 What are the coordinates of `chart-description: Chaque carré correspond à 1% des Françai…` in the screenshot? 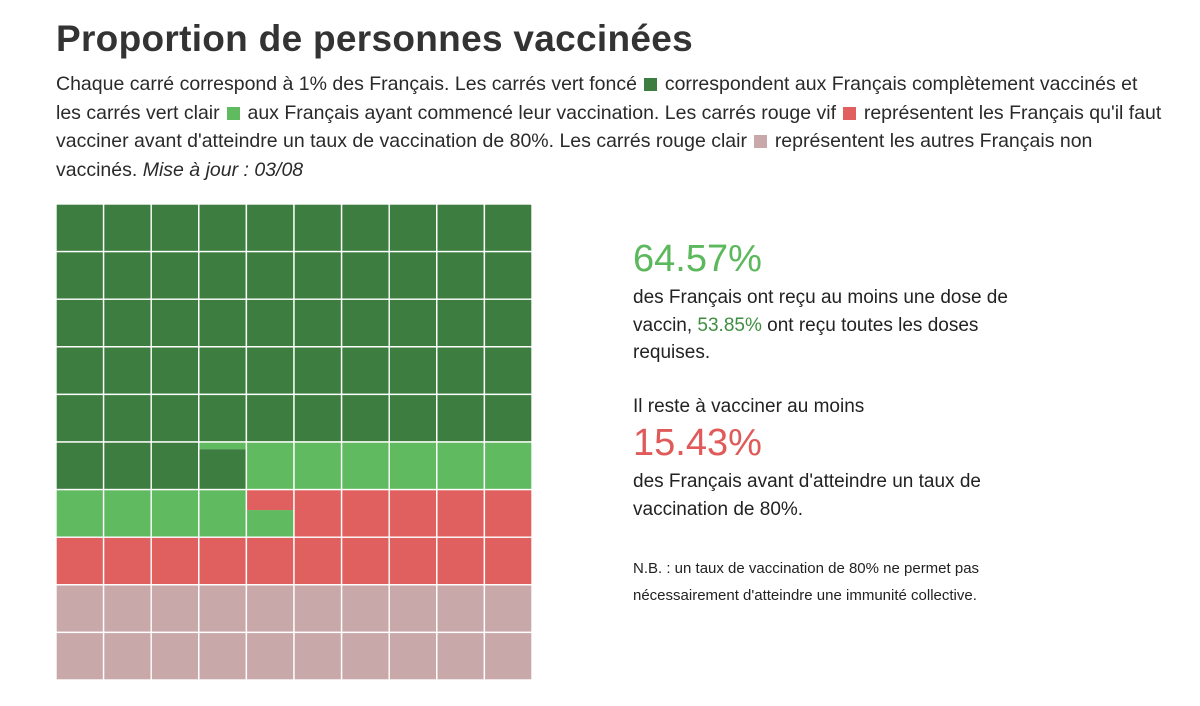 It's located at (611, 127).